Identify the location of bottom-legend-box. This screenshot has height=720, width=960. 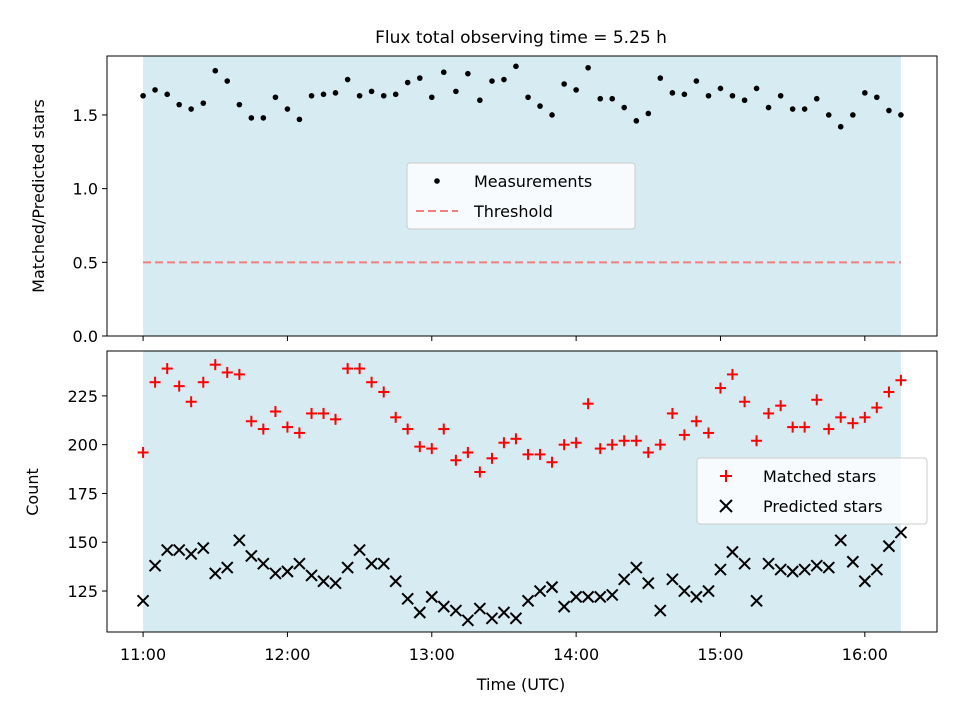
(812, 491).